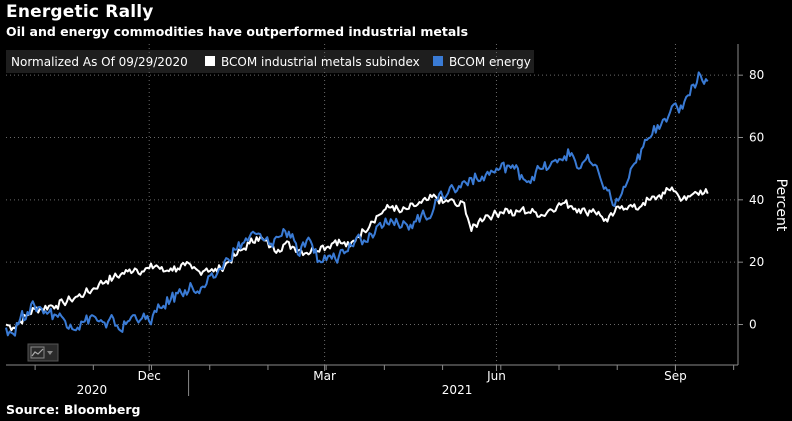 This screenshot has height=421, width=792. What do you see at coordinates (210, 61) in the screenshot?
I see `legend-swatch-metals` at bounding box center [210, 61].